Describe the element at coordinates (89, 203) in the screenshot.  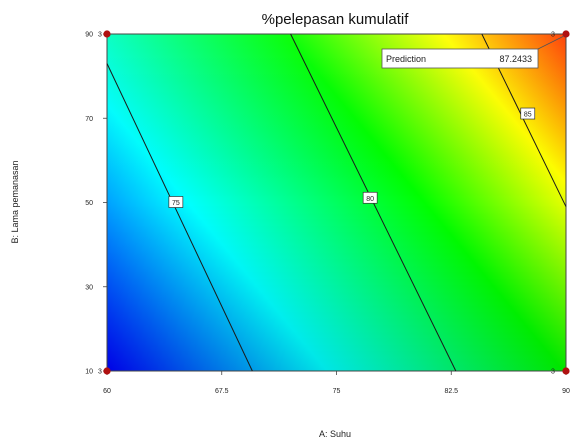
I see `y-tick-label: 50` at that location.